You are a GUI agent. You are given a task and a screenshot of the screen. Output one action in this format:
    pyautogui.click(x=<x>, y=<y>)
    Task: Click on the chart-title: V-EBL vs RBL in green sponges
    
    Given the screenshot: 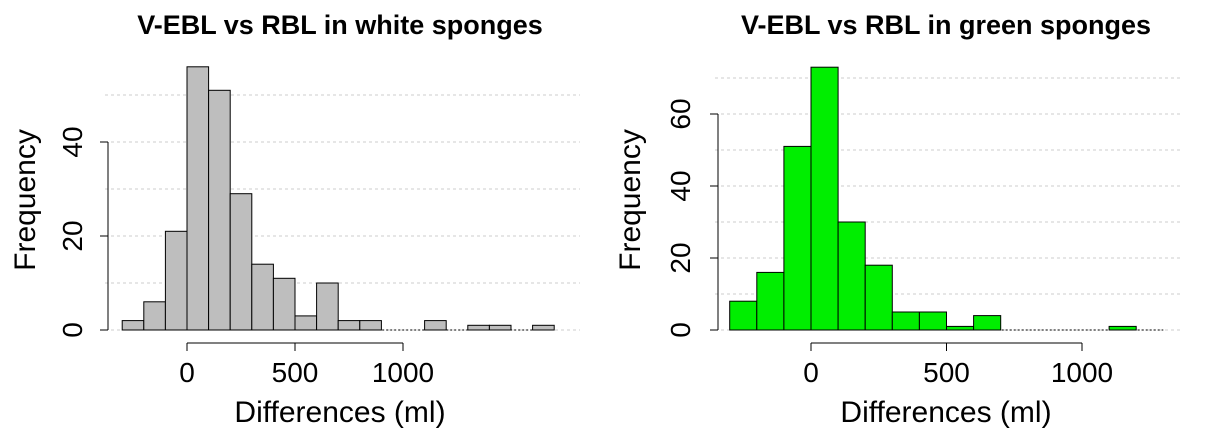 What is the action you would take?
    pyautogui.click(x=946, y=25)
    